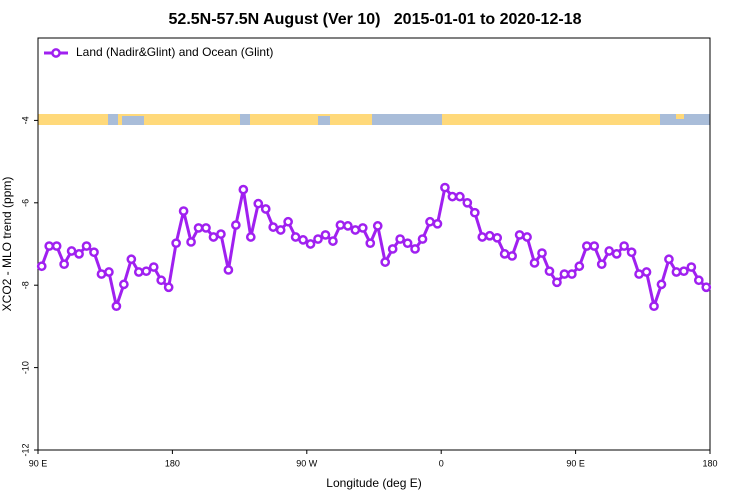 The image size is (750, 500). I want to click on legend-marker, so click(56, 53).